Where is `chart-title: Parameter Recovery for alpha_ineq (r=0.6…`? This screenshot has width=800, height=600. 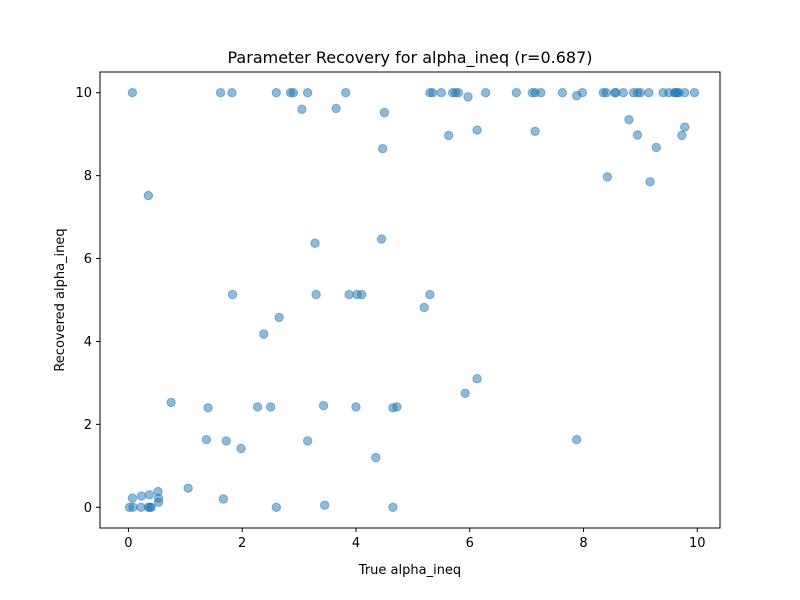 chart-title: Parameter Recovery for alpha_ineq (r=0.6… is located at coordinates (410, 58).